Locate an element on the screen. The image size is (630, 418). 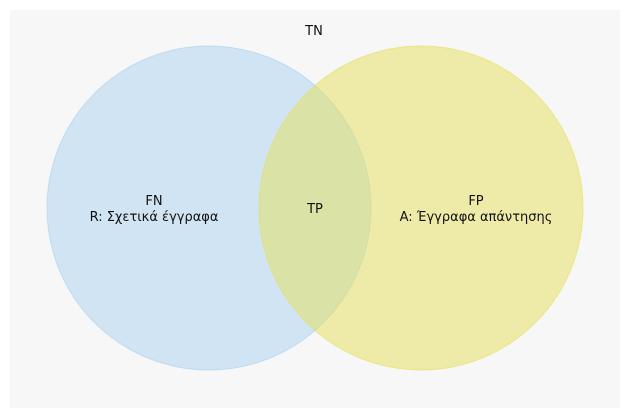
outside-label: TN is located at coordinates (313, 31).